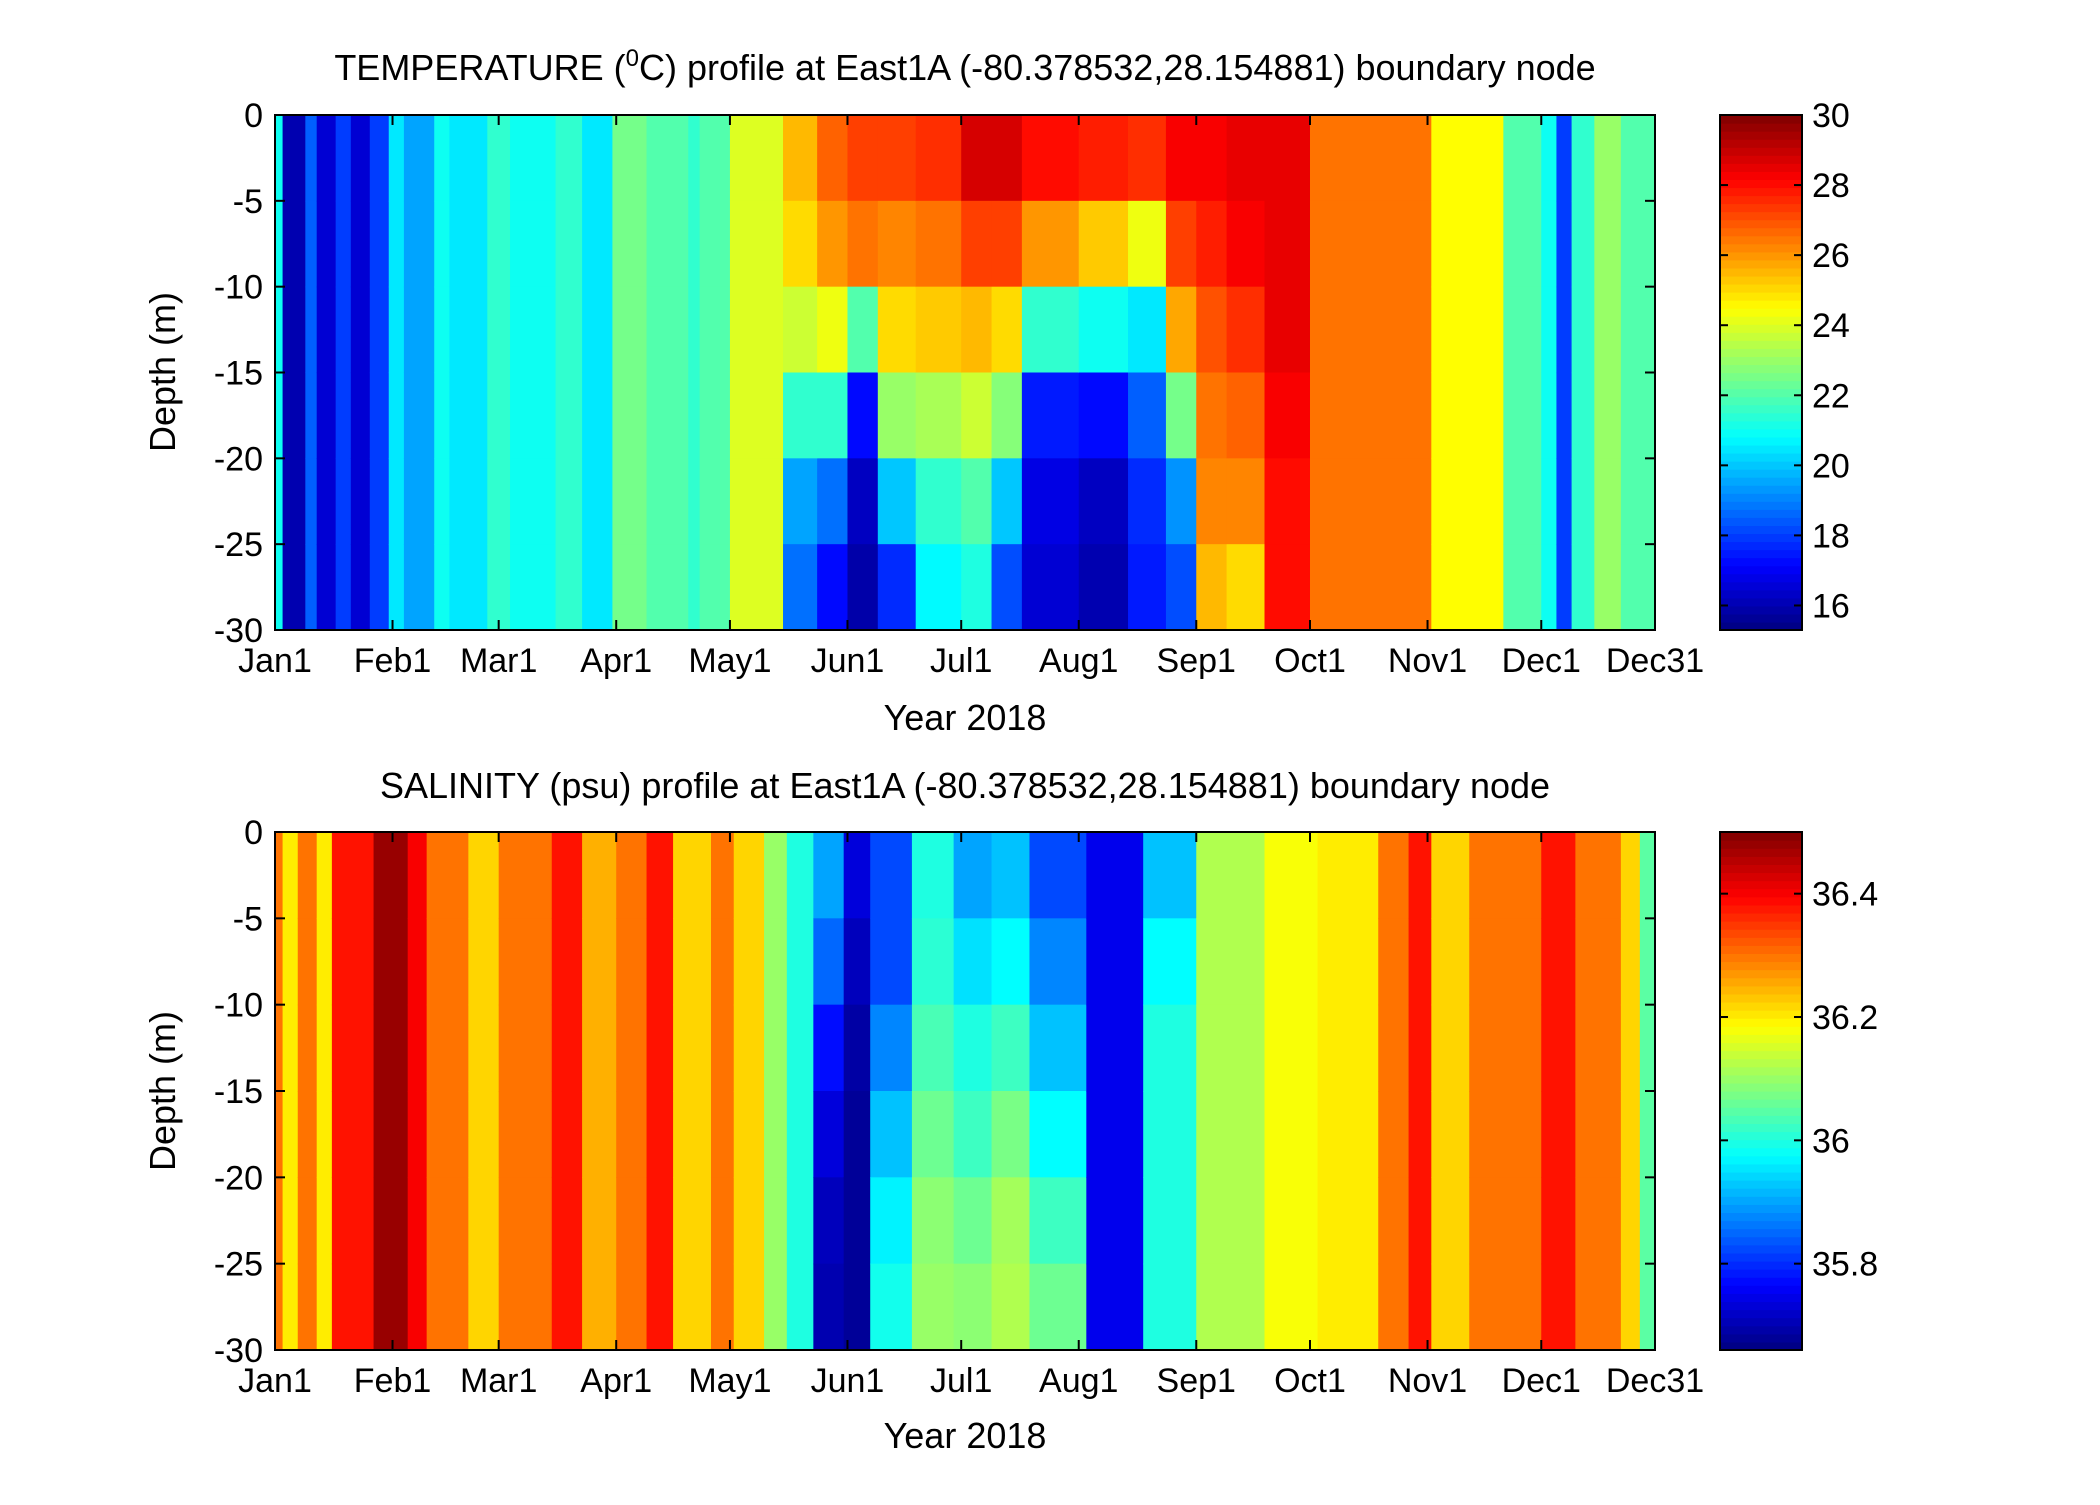 The height and width of the screenshot is (1505, 2100). What do you see at coordinates (1831, 1141) in the screenshot?
I see `colorbar-tick-label: 36` at bounding box center [1831, 1141].